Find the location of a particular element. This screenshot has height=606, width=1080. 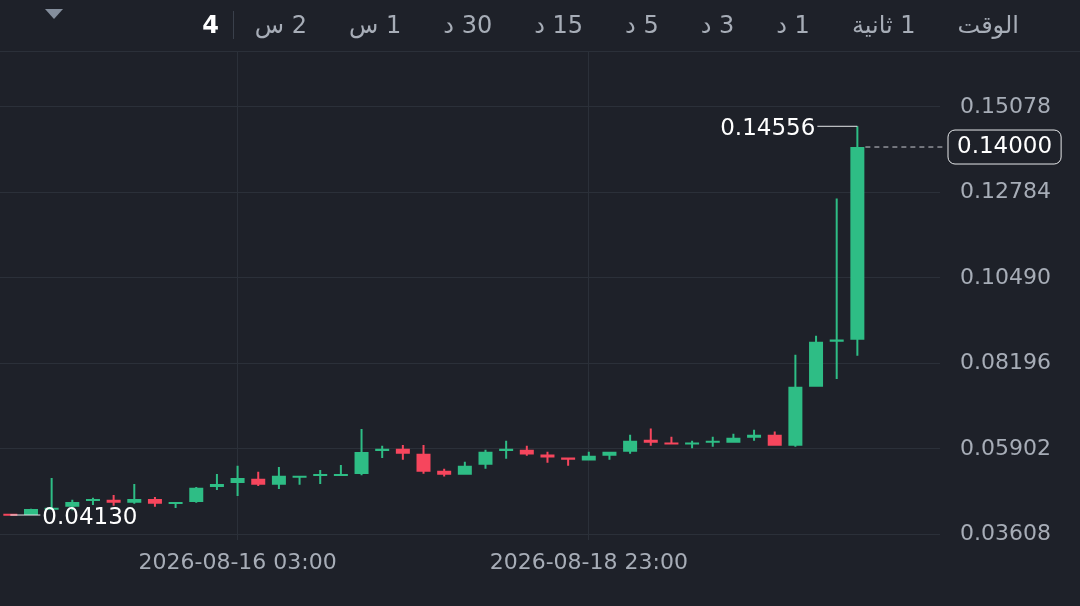

y-tick-label: 0.15078 is located at coordinates (1005, 105).